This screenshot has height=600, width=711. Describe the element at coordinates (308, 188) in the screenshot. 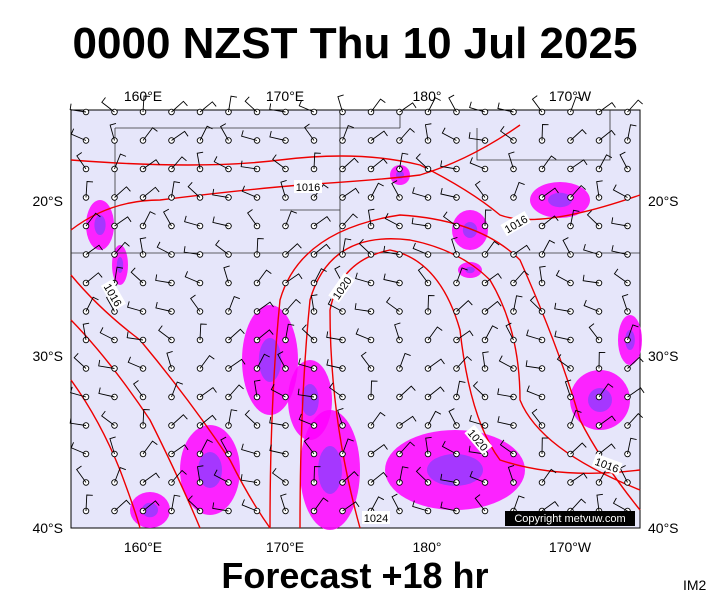

I see `isobar-label: 1016` at that location.